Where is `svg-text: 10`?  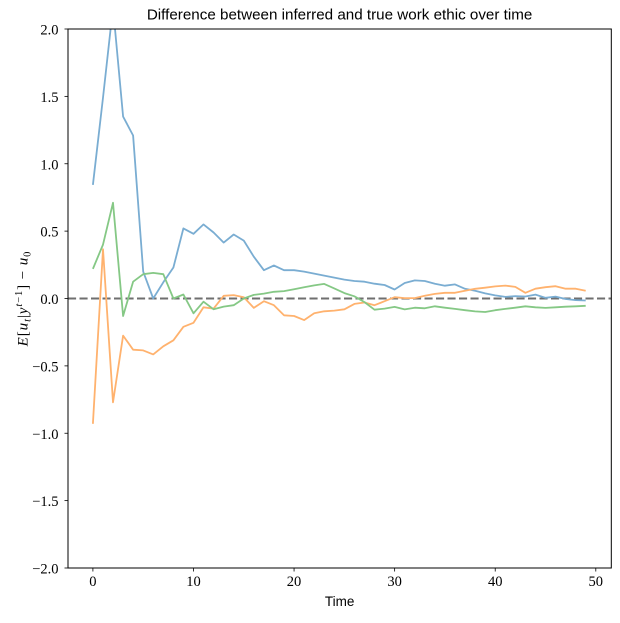
svg-text: 10 is located at coordinates (193, 582).